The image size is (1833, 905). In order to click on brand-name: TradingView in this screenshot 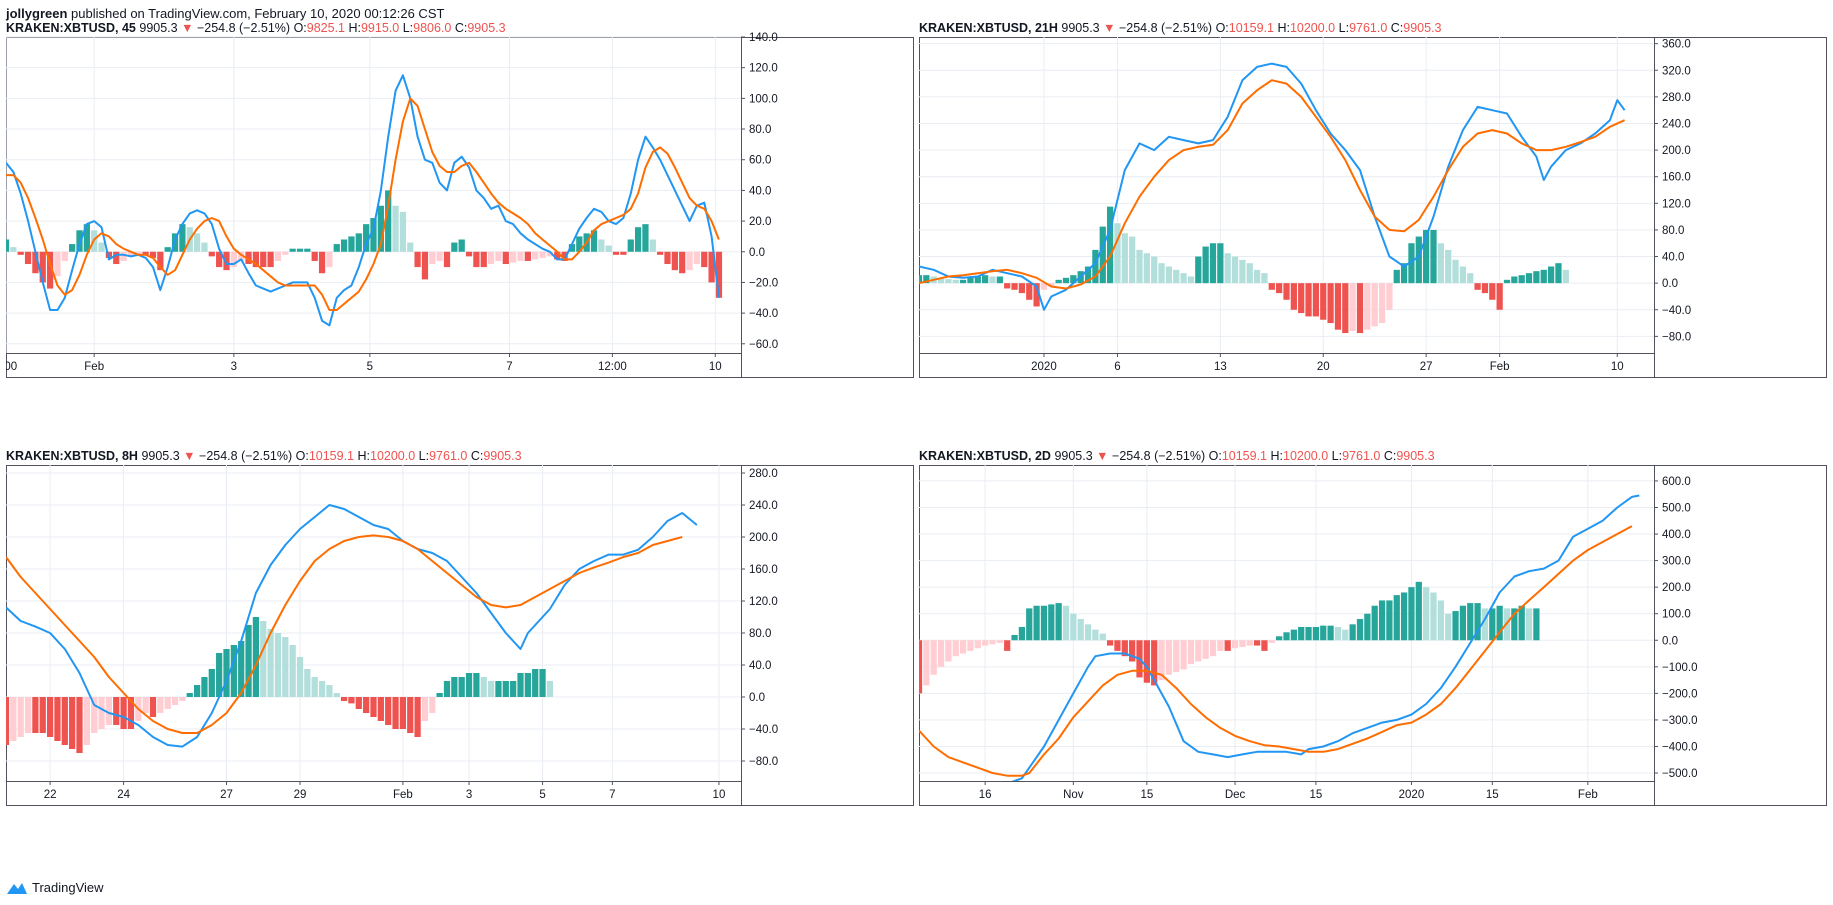, I will do `click(68, 887)`.